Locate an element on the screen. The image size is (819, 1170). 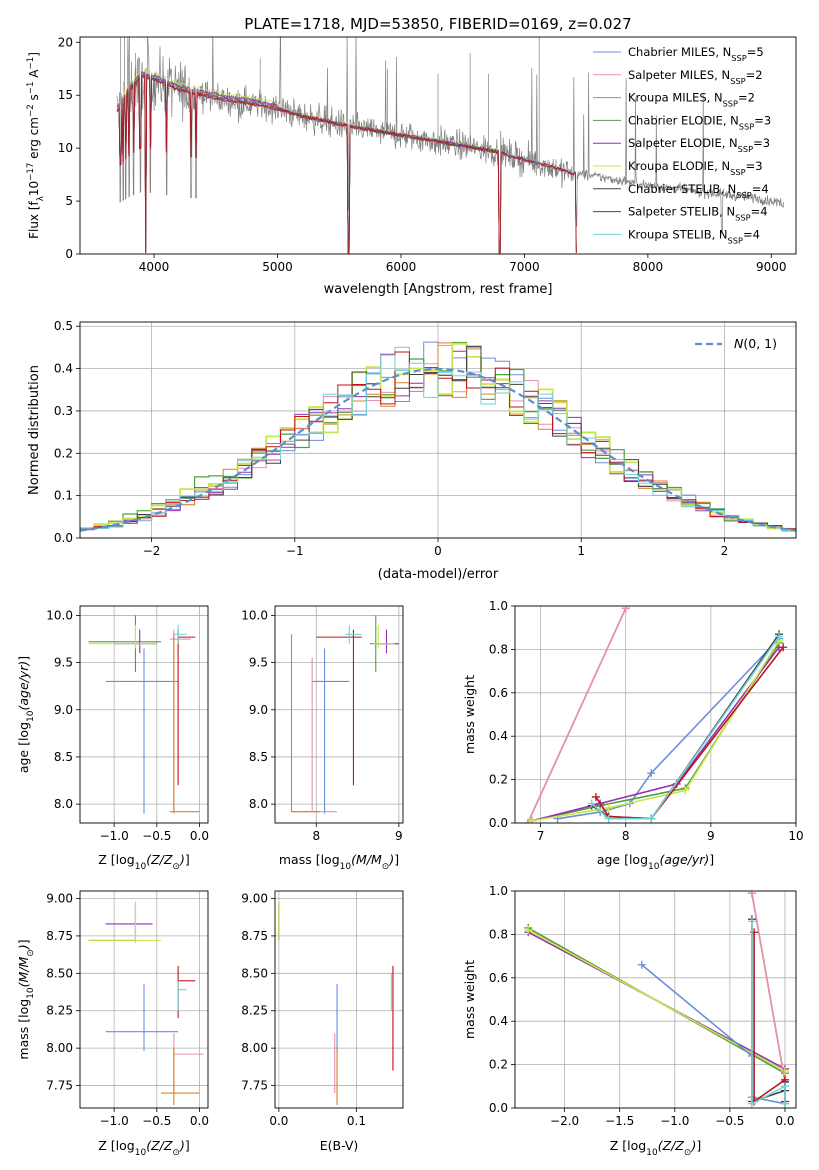
y-tick-label: 8.0 is located at coordinates (63, 804).